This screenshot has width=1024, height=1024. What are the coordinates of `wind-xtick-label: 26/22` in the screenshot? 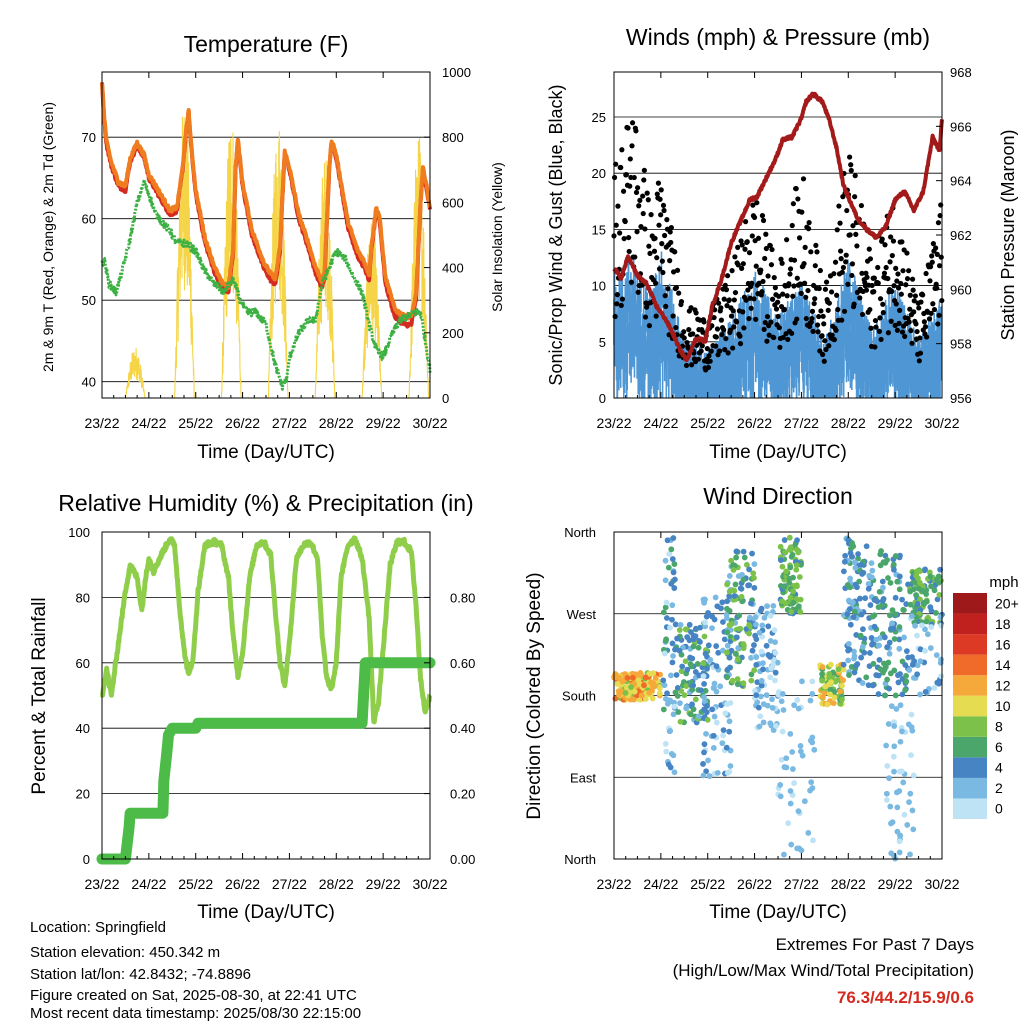 It's located at (754, 423).